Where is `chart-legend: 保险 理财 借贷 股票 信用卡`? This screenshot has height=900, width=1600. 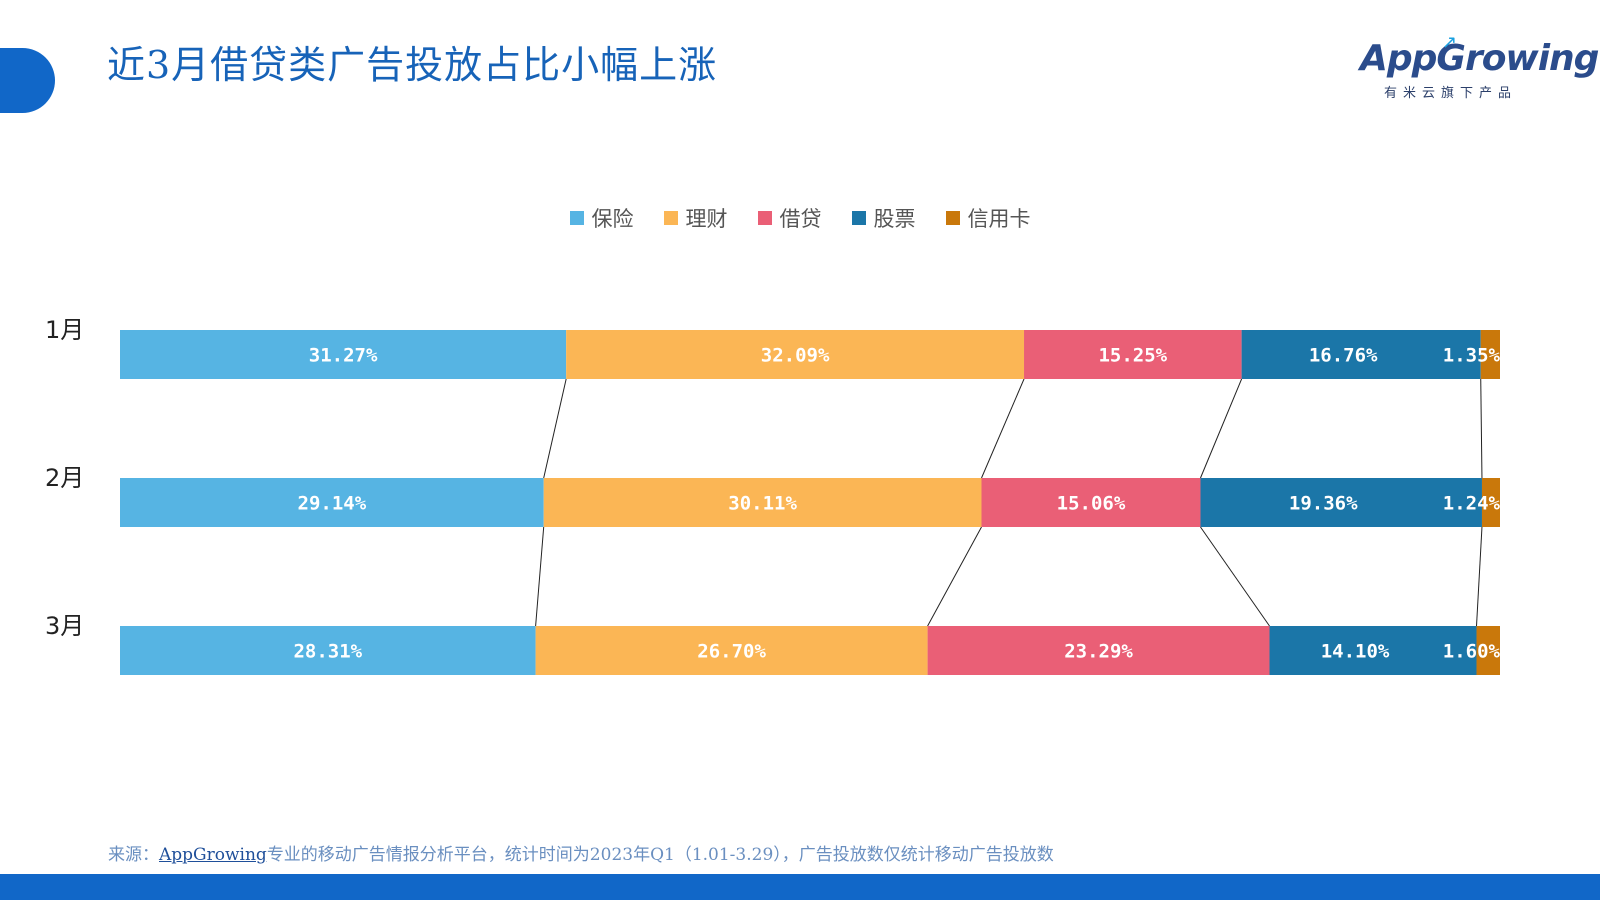
chart-legend: 保险 理财 借贷 股票 信用卡 is located at coordinates (800, 218).